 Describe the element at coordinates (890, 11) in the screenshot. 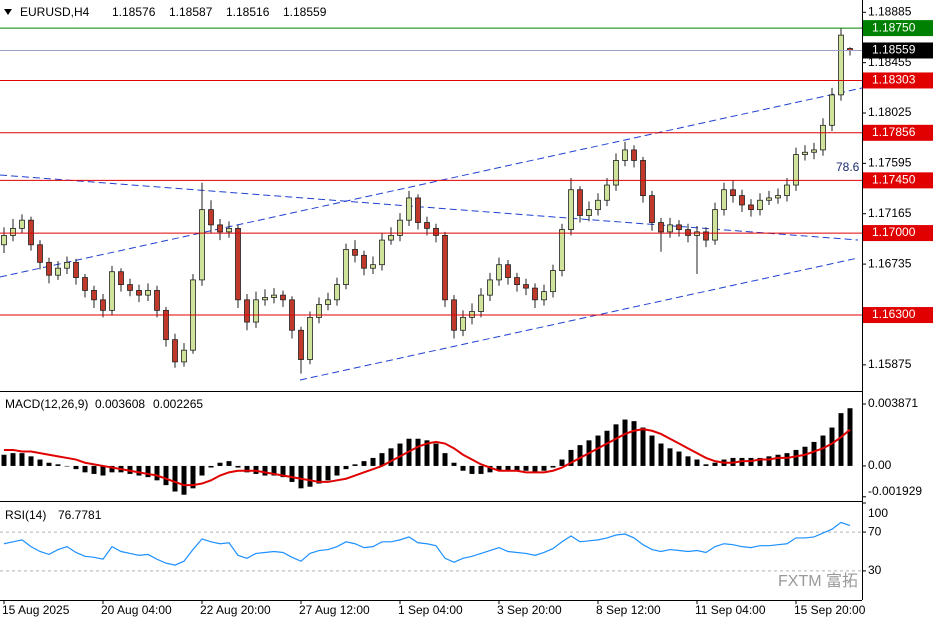

I see `y-tick-label: 1.18885` at that location.